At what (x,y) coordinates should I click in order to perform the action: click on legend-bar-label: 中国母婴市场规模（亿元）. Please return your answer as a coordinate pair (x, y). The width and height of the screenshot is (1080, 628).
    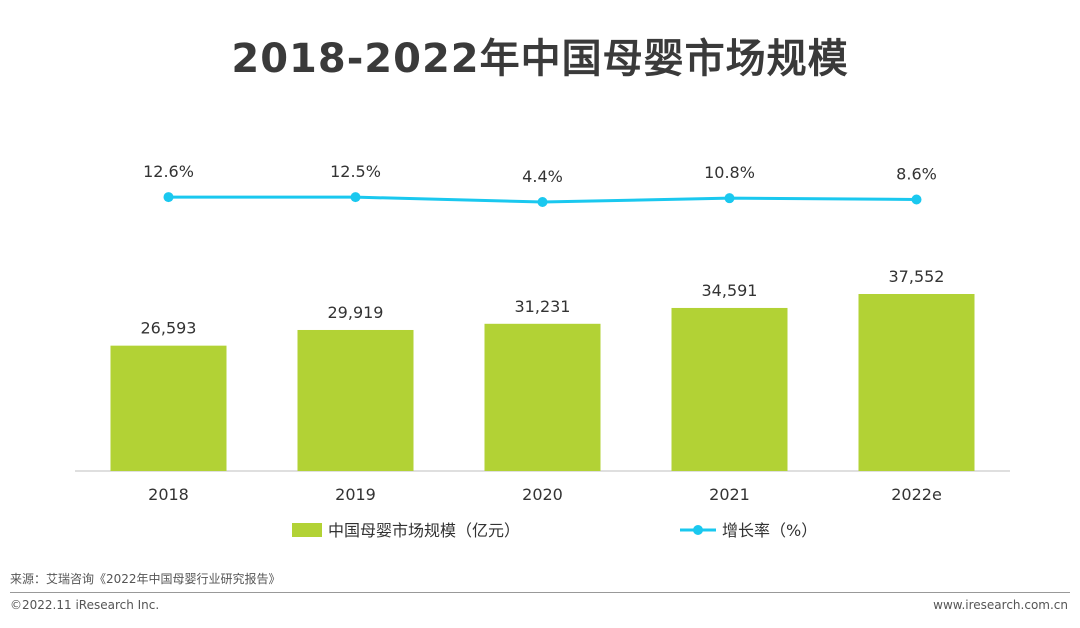
    Looking at the image, I should click on (424, 530).